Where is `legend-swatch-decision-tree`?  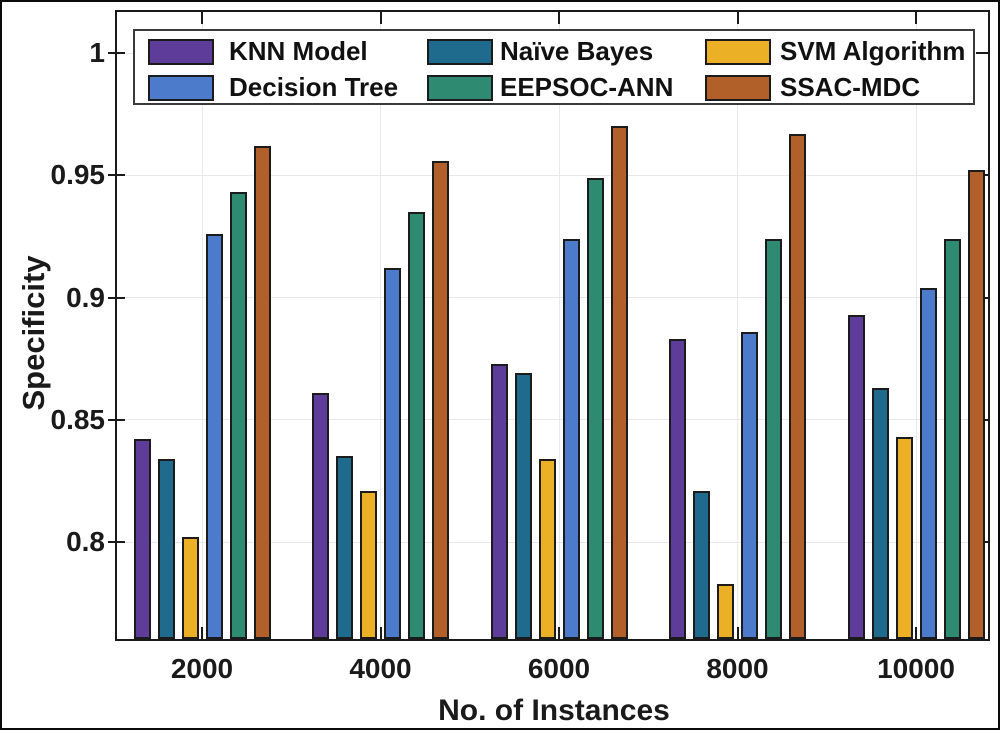 legend-swatch-decision-tree is located at coordinates (181, 88).